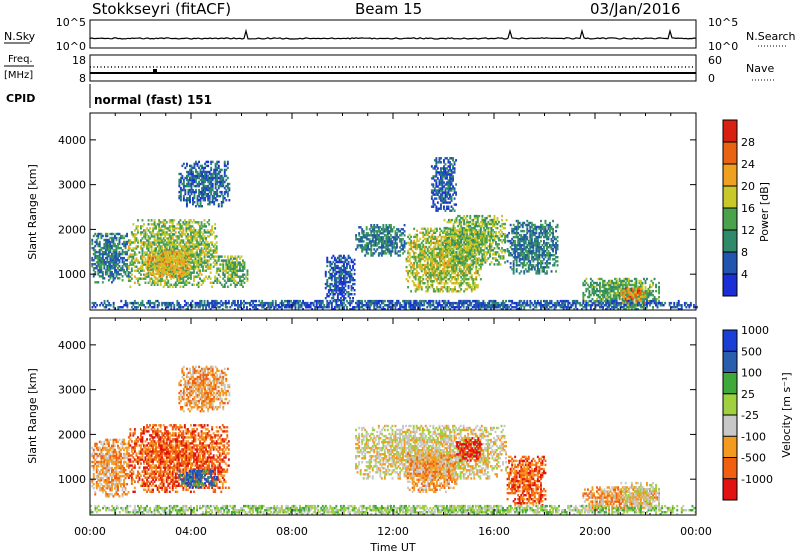 This screenshot has width=800, height=554. Describe the element at coordinates (82, 78) in the screenshot. I see `freq-left-tick-bottom: 8` at that location.